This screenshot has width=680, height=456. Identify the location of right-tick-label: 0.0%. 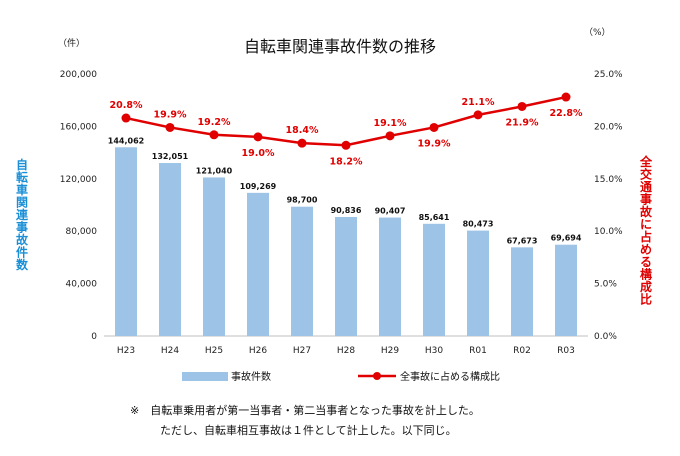
(605, 337).